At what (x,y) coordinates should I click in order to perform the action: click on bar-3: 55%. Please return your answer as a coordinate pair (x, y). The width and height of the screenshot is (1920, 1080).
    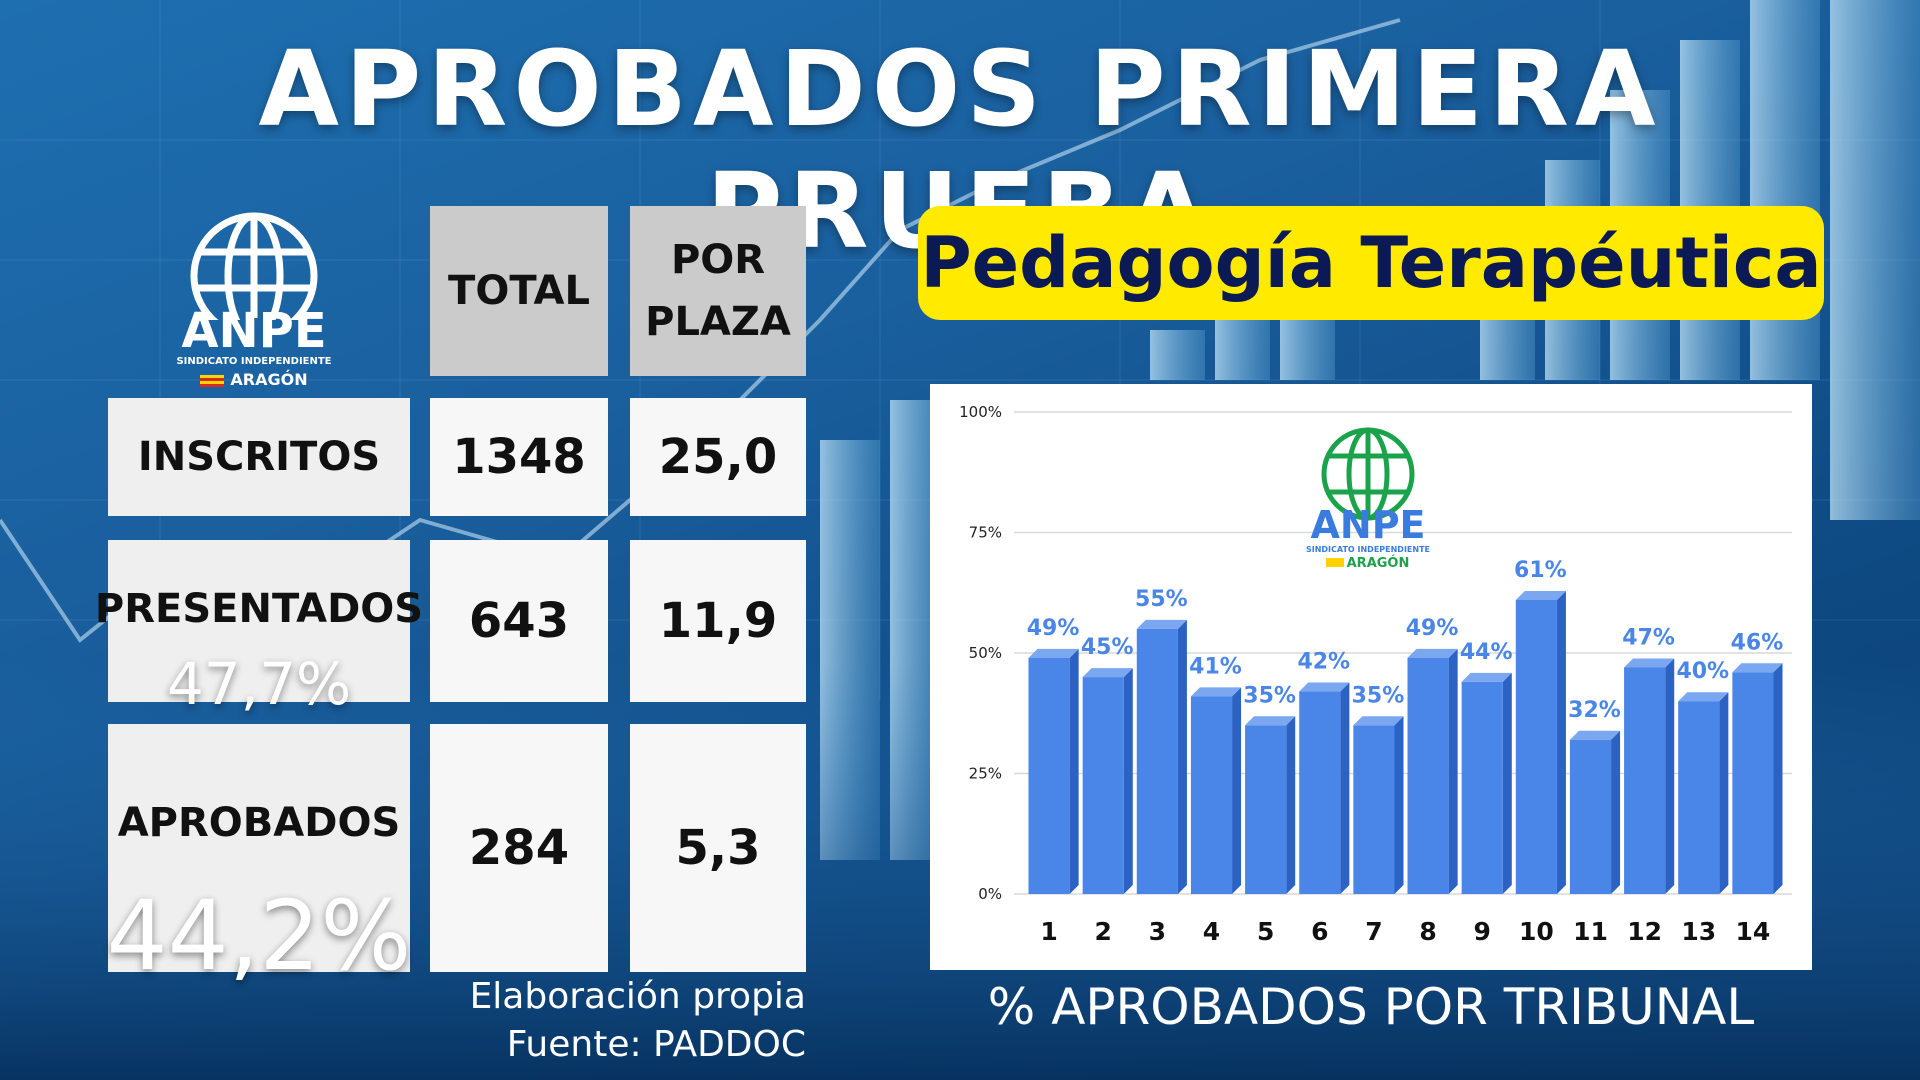
    Looking at the image, I should click on (1161, 740).